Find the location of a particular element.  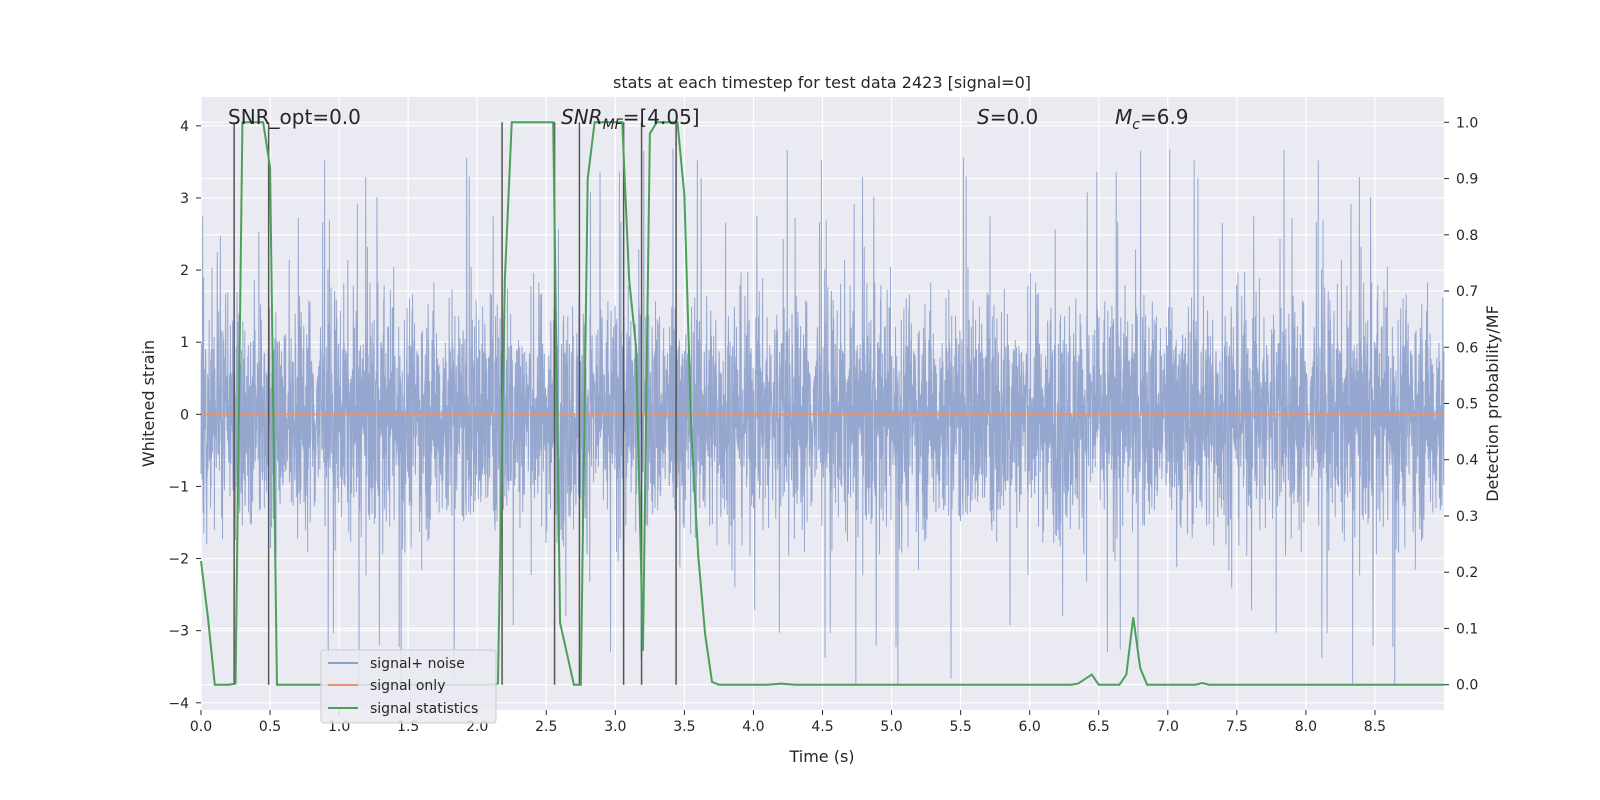

x-tick-label-15: 7.5 is located at coordinates (1237, 727).